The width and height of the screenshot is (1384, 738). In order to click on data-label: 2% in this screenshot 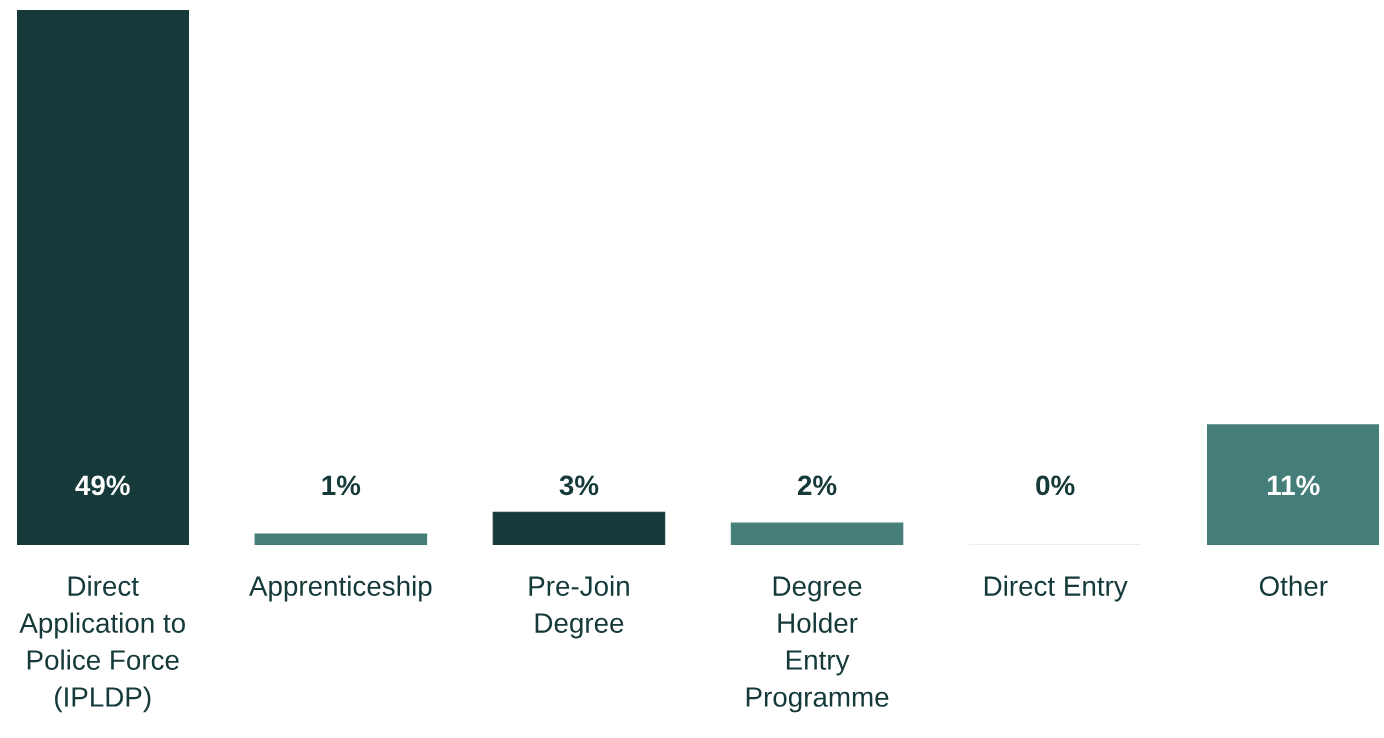, I will do `click(817, 485)`.